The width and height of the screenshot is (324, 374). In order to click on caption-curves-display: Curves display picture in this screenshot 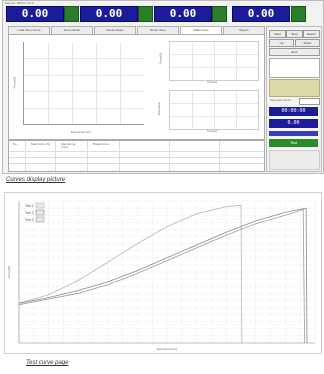, I will do `click(36, 180)`.